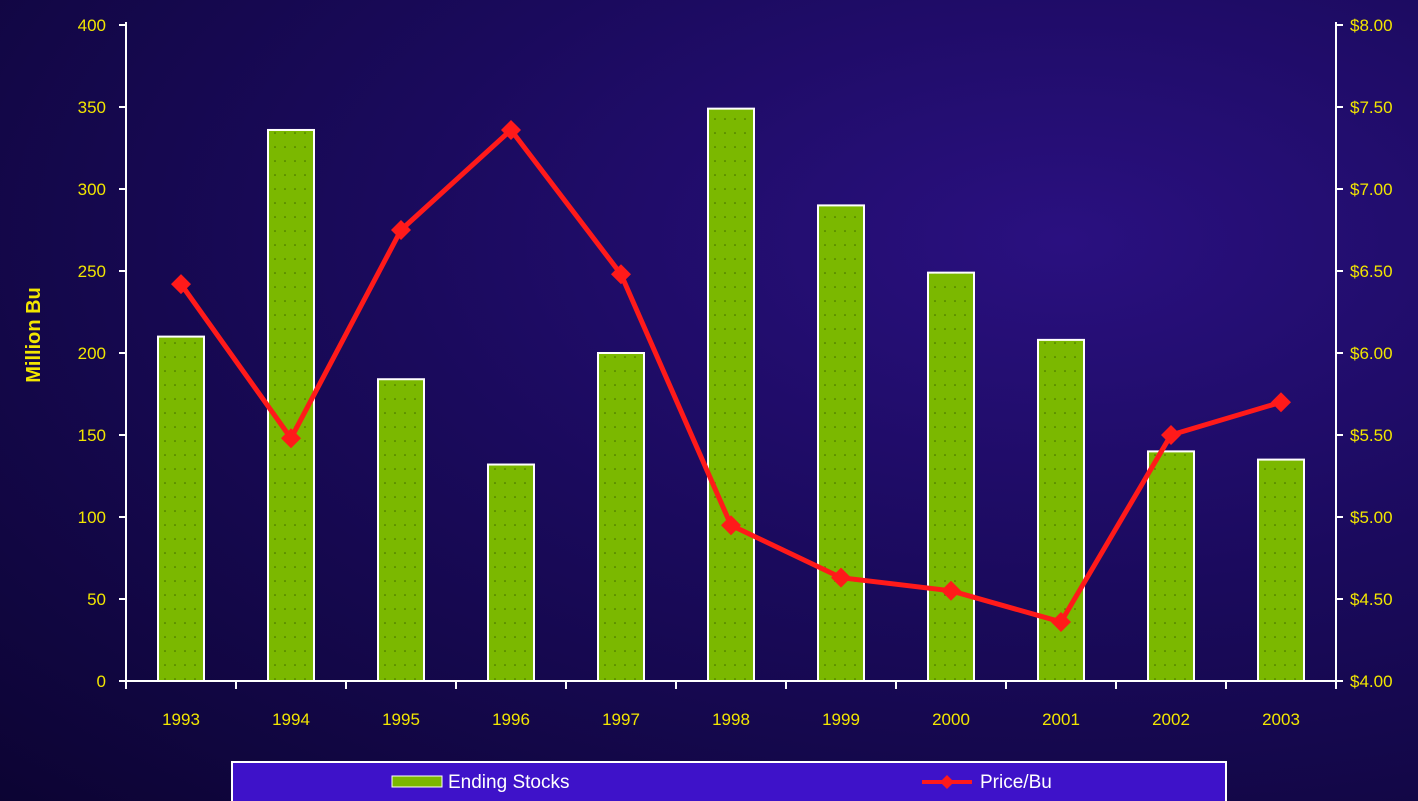 This screenshot has height=801, width=1418. I want to click on y-axis-title: Million Bu, so click(34, 335).